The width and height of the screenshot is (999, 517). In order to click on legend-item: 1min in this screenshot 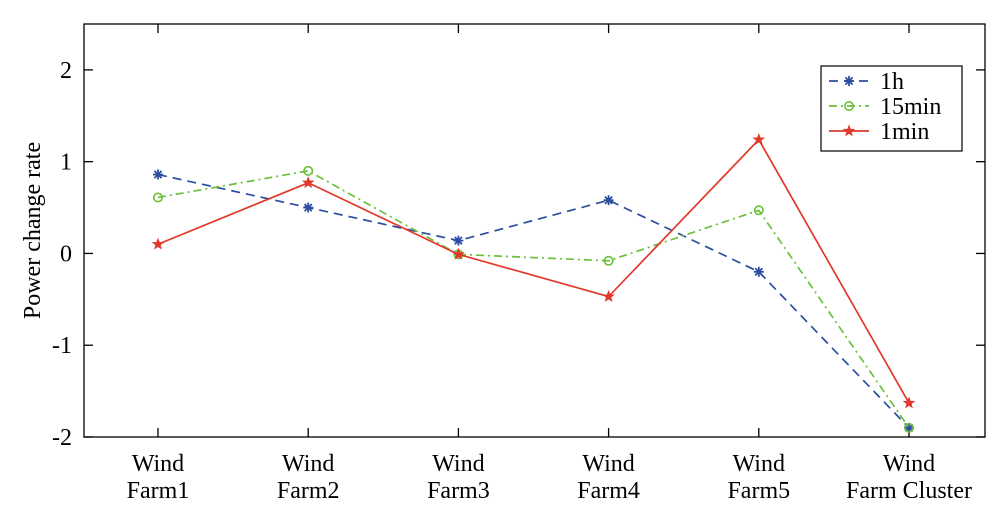, I will do `click(879, 132)`.